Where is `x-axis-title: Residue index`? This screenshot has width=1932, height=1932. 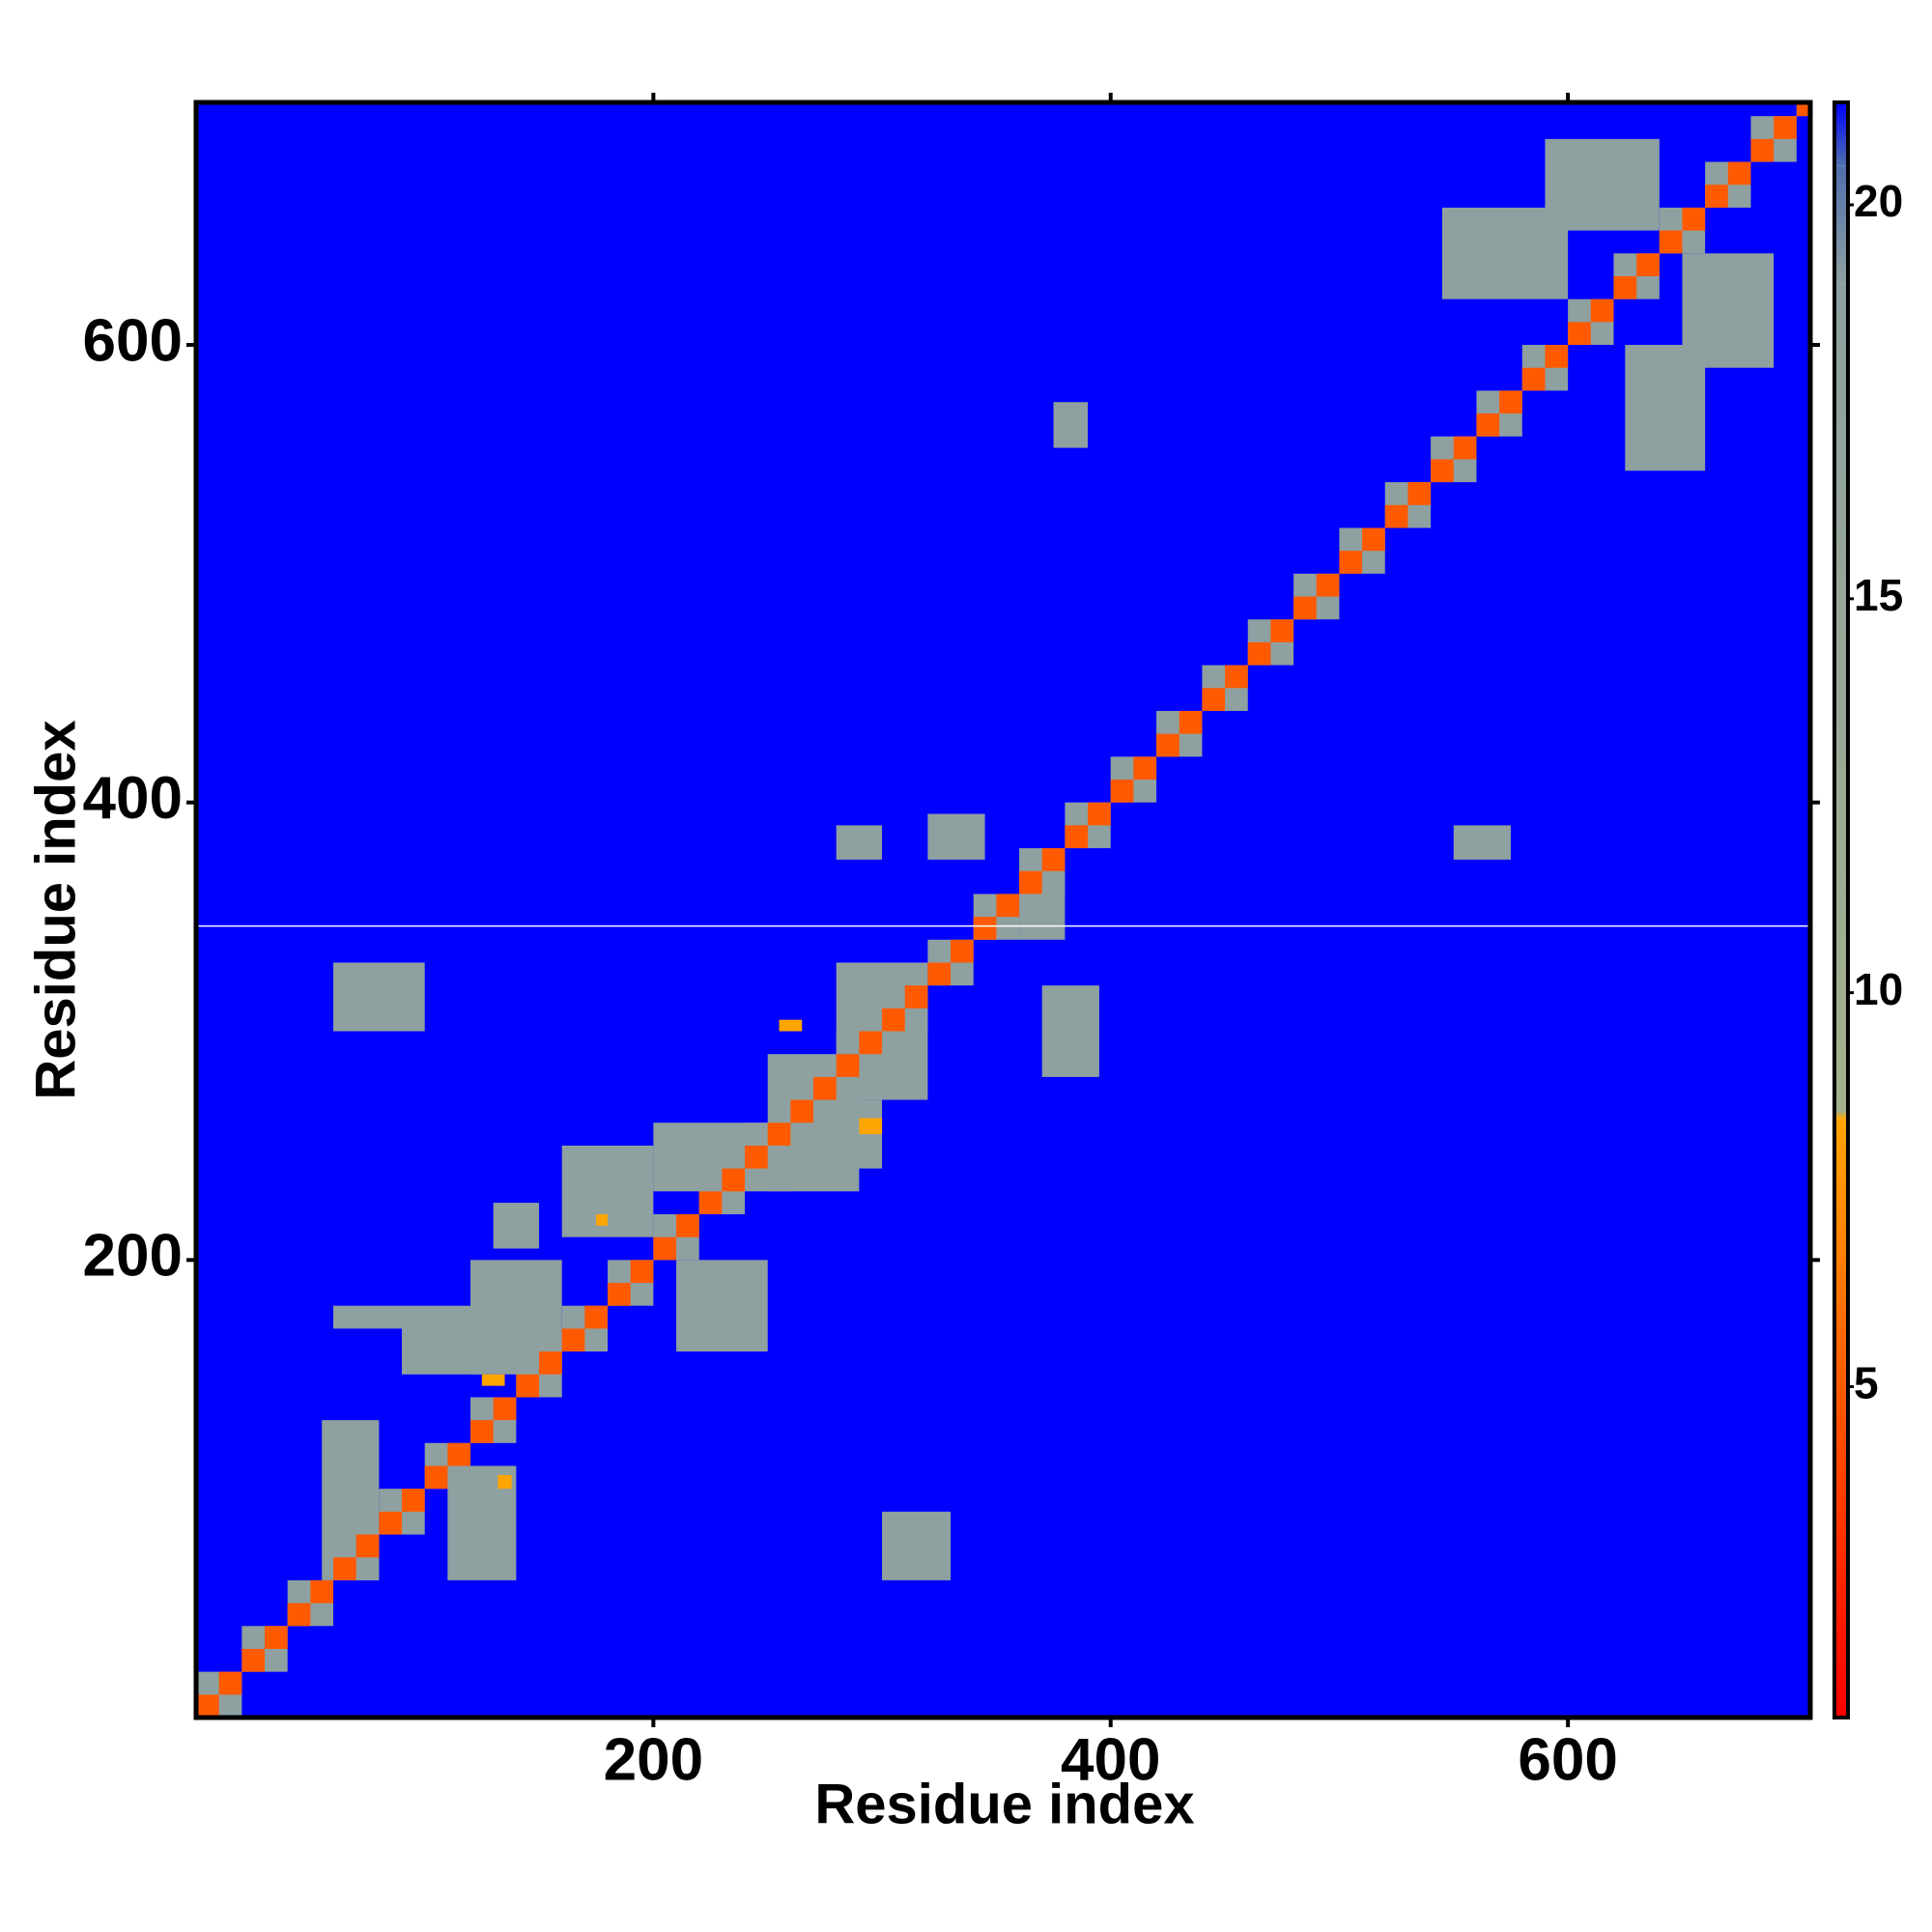
x-axis-title: Residue index is located at coordinates (1004, 1804).